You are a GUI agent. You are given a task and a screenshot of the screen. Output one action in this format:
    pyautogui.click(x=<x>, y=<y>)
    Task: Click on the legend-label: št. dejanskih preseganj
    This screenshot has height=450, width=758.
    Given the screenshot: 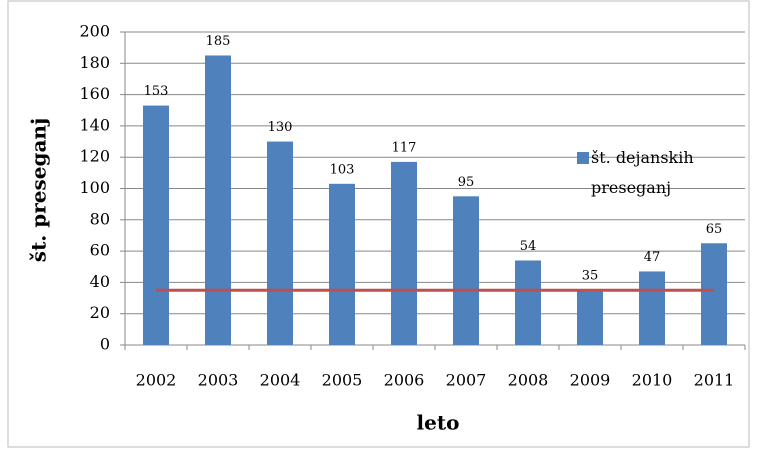 What is the action you would take?
    pyautogui.click(x=642, y=172)
    